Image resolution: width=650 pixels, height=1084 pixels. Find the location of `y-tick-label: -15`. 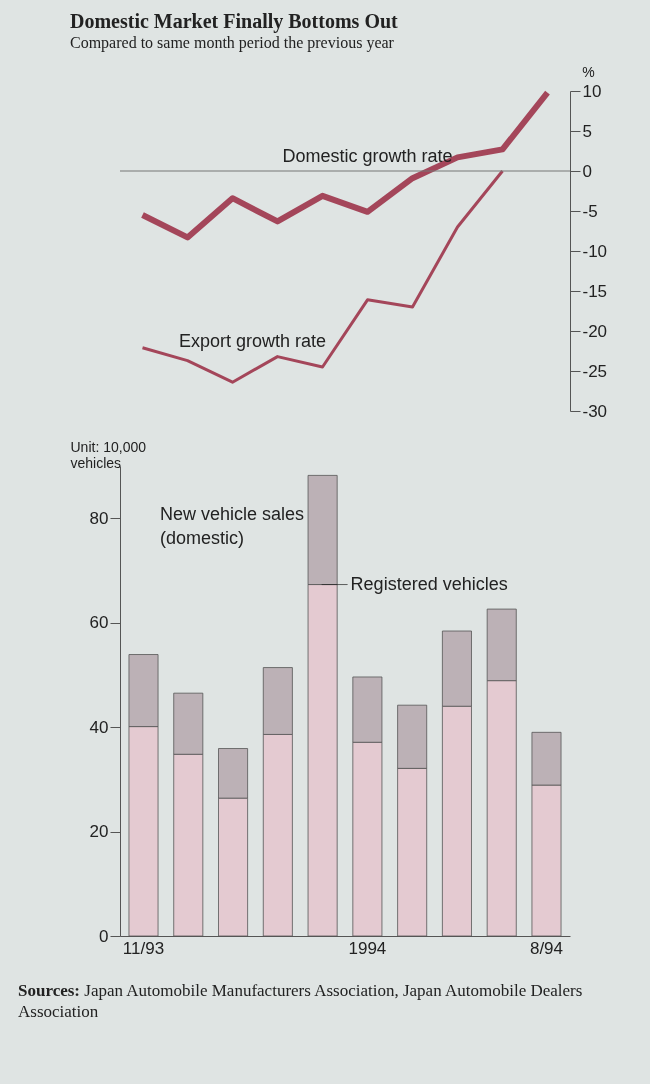

y-tick-label: -15 is located at coordinates (595, 291).